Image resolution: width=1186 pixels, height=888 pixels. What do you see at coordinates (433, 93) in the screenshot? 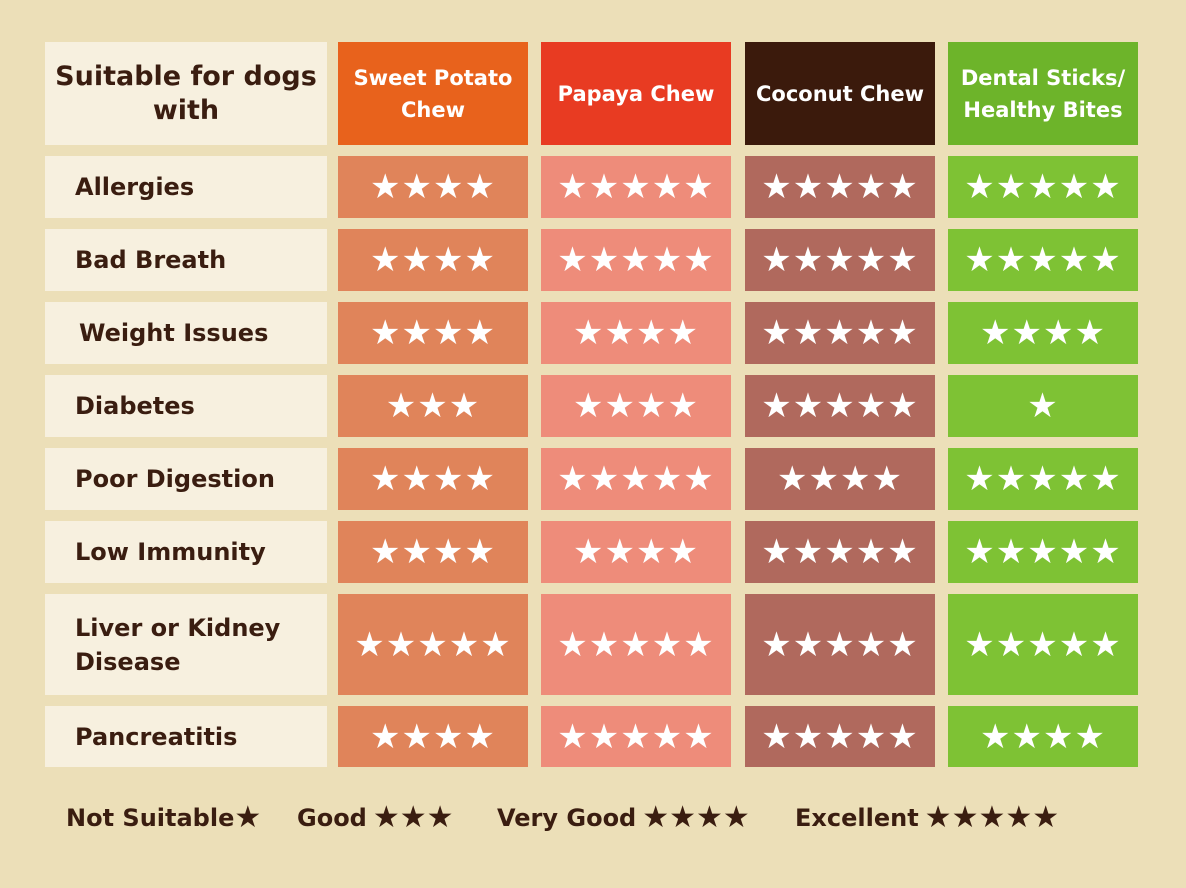
I see `column-header: Sweet Potato Chew` at bounding box center [433, 93].